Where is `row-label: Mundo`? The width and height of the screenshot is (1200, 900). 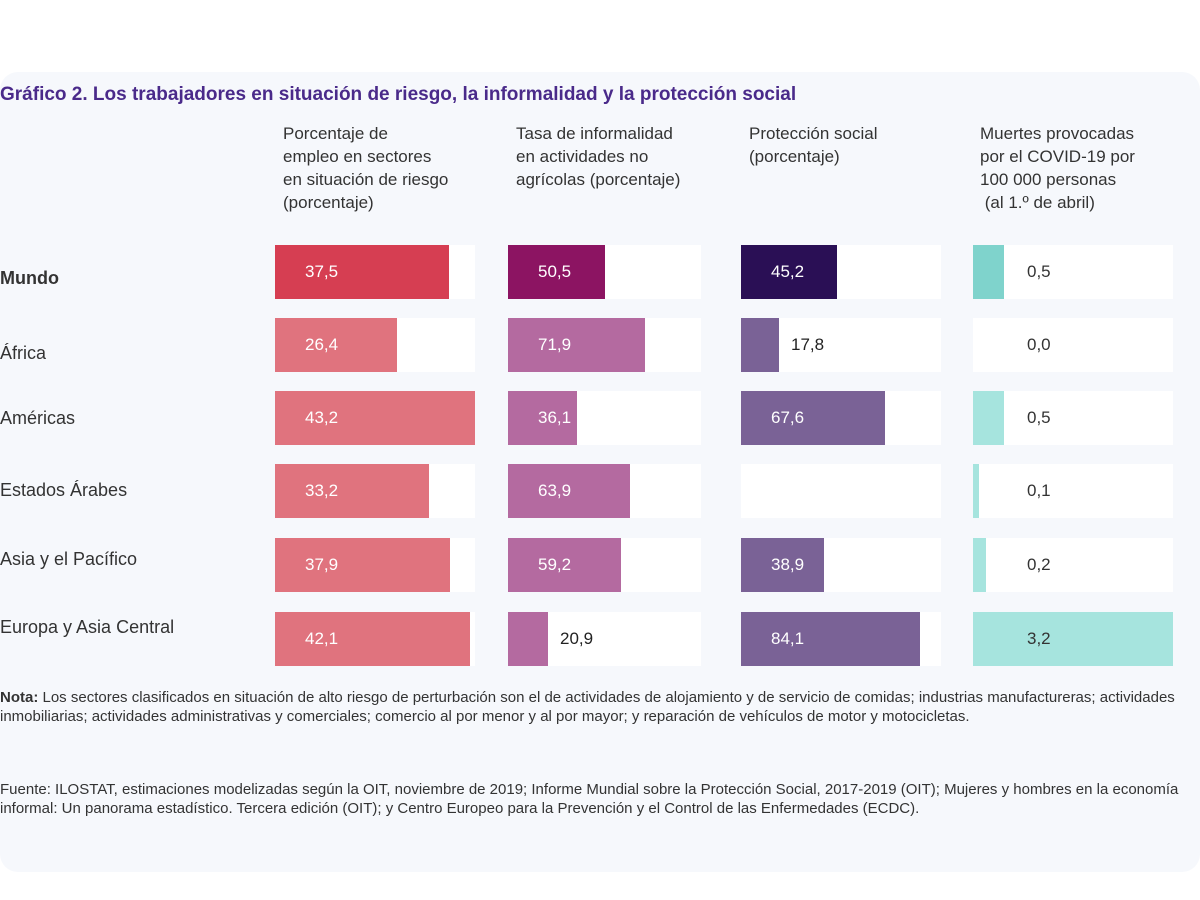
row-label: Mundo is located at coordinates (29, 278).